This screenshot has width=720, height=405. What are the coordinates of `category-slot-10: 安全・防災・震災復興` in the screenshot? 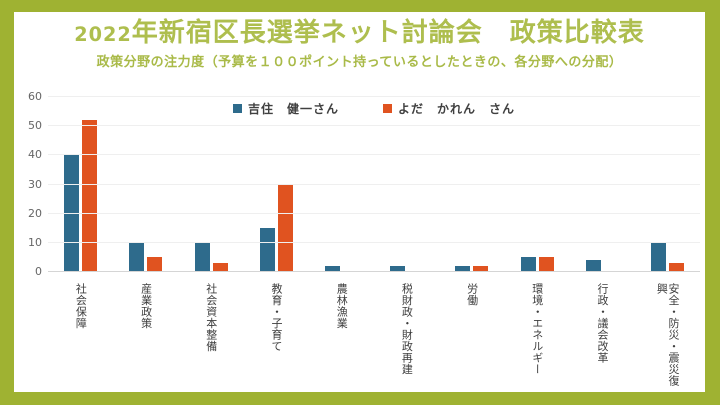 It's located at (667, 336).